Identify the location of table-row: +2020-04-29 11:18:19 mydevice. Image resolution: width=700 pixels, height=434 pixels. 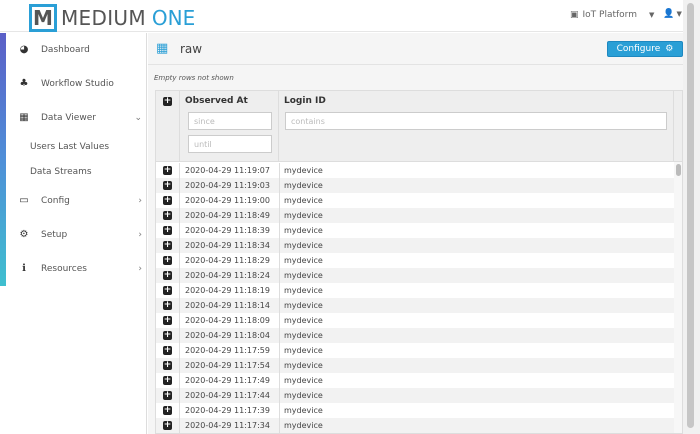
(415, 290).